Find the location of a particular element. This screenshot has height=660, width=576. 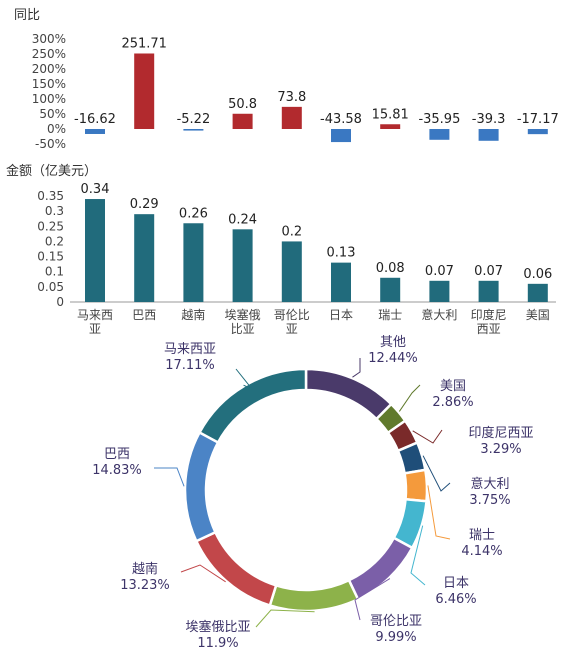

yoy-value-label: 251.71 is located at coordinates (144, 43).